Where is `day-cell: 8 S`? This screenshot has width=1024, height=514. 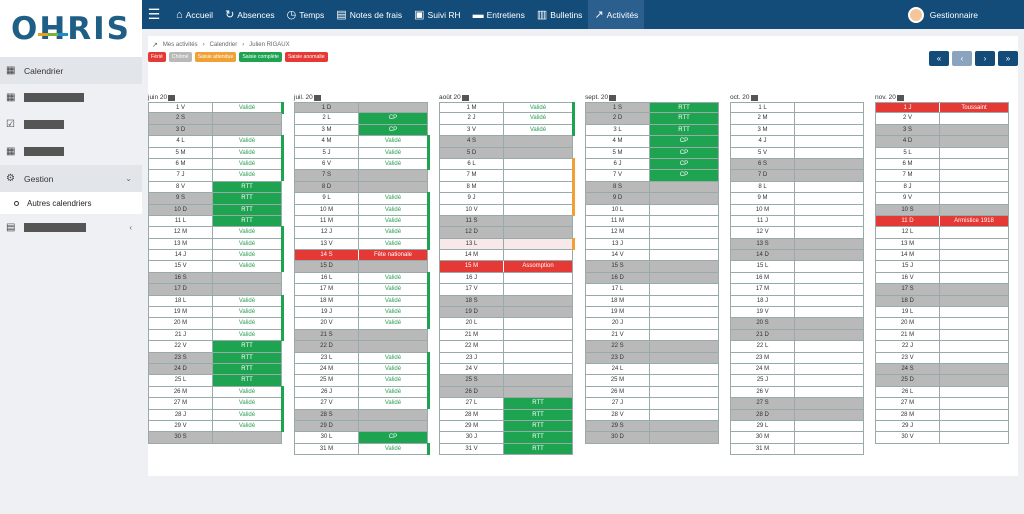 day-cell: 8 S is located at coordinates (652, 187).